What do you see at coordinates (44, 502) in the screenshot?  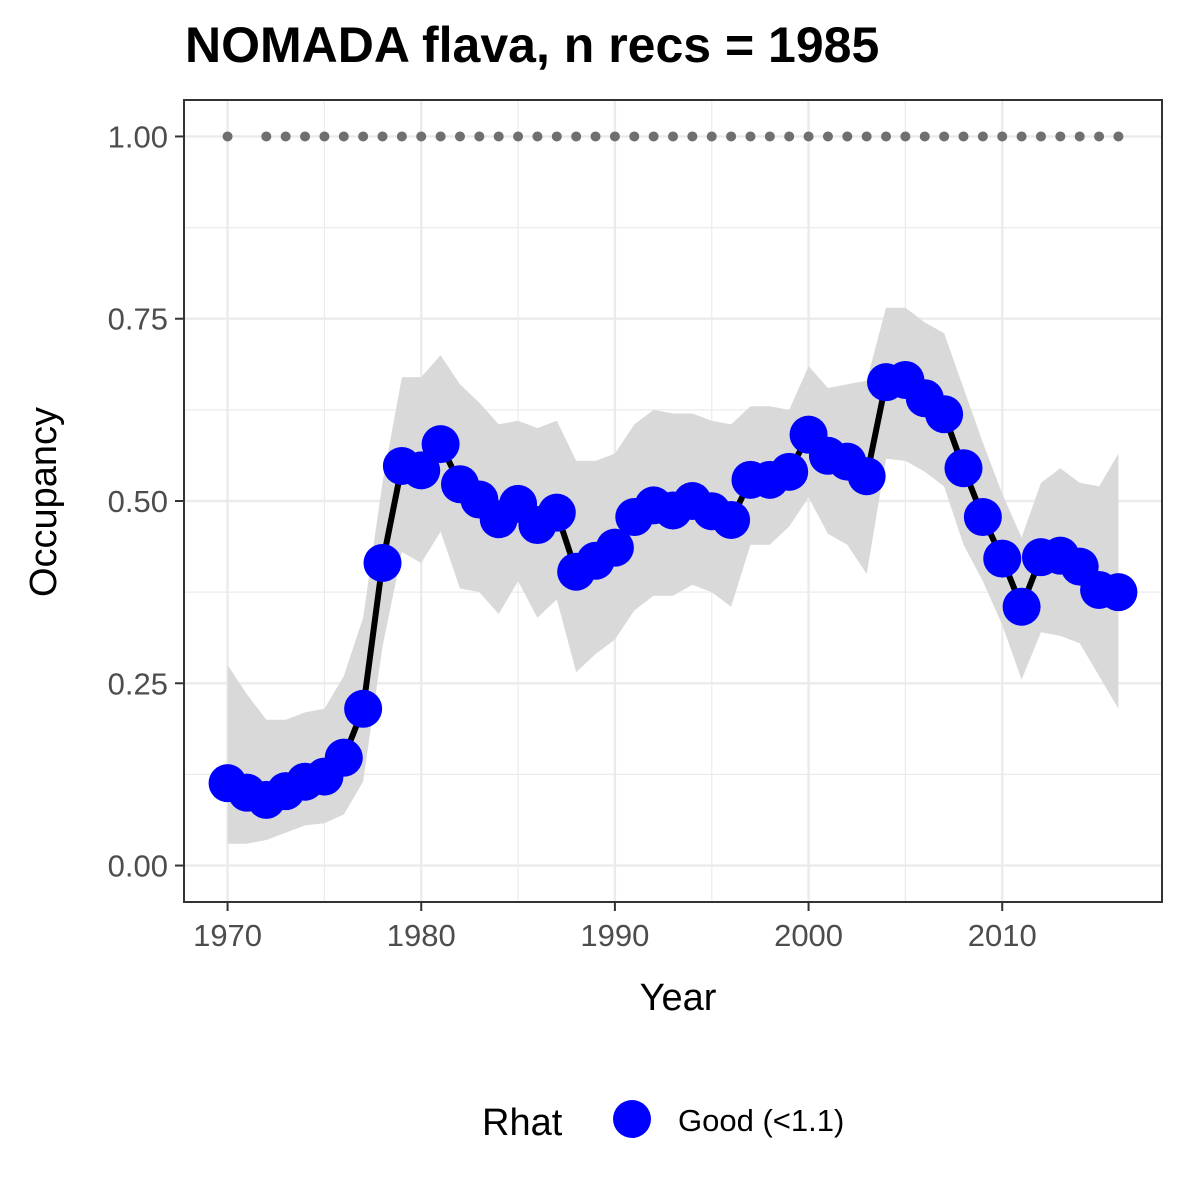 I see `y-axis-title: Occupancy` at bounding box center [44, 502].